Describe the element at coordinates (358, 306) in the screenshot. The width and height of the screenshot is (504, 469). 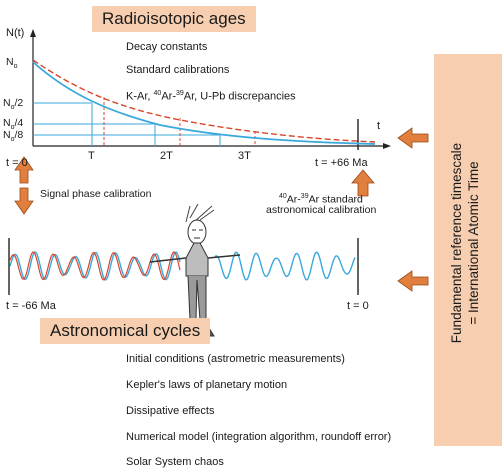
I see `t-zero-bottom: t = 0` at that location.